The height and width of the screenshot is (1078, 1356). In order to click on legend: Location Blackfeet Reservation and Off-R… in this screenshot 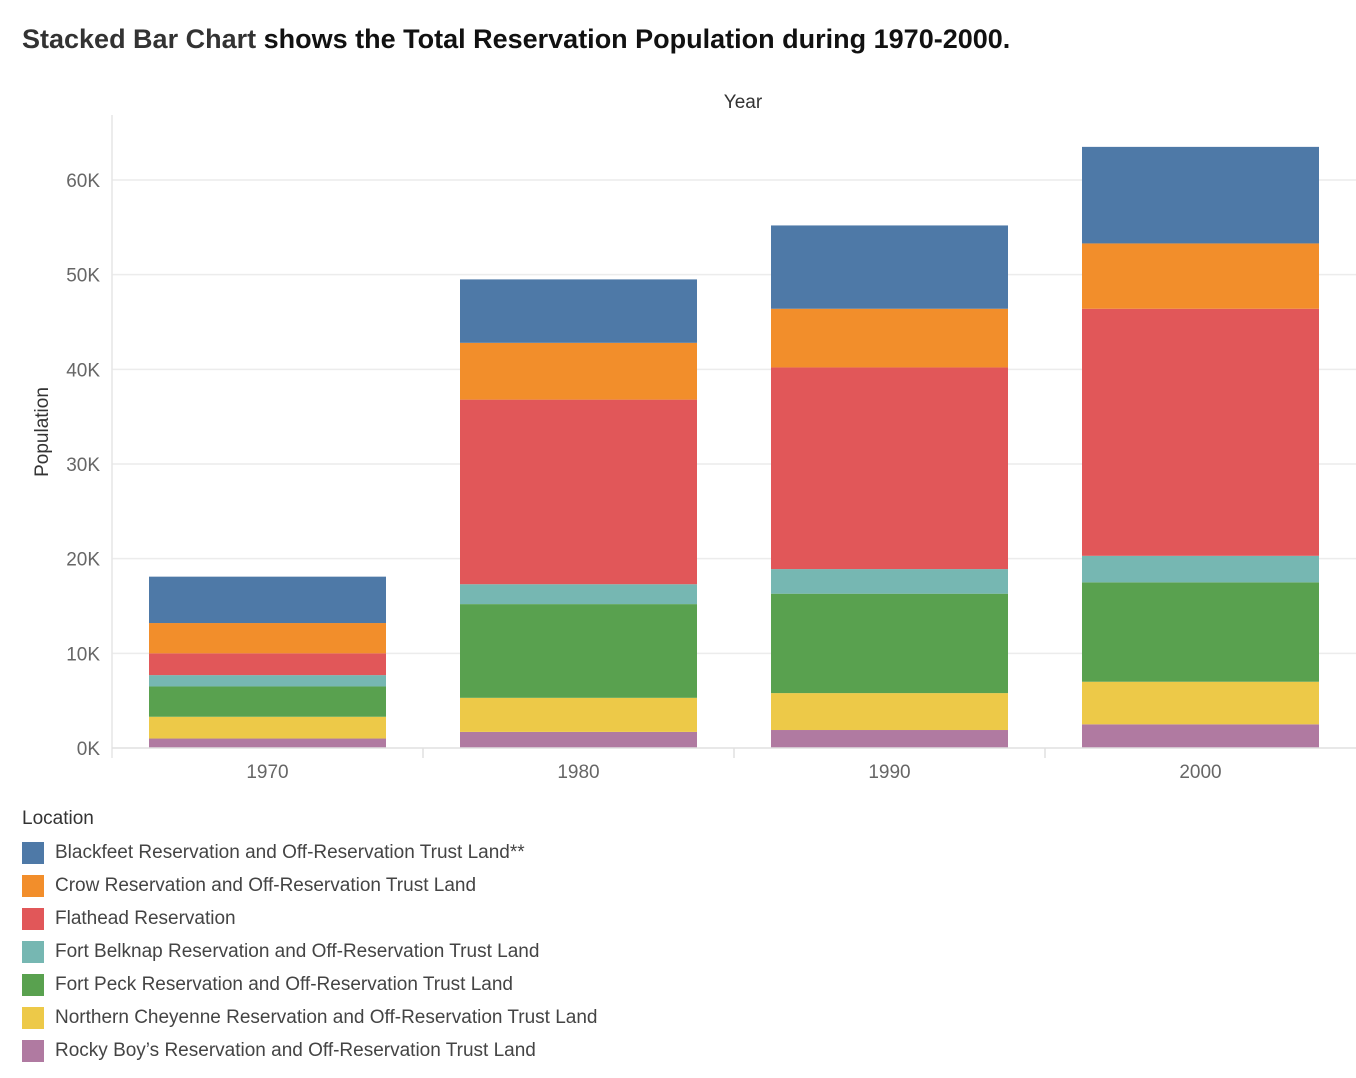, I will do `click(310, 937)`.